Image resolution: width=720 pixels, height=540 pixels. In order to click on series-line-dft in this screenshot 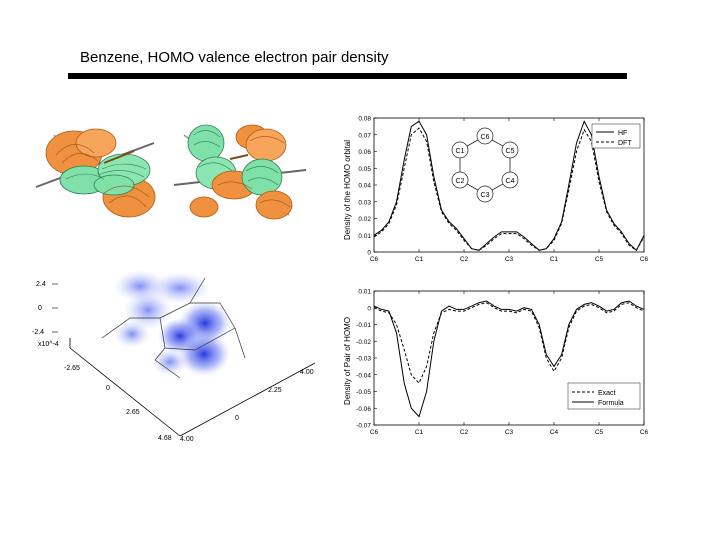, I will do `click(509, 189)`.